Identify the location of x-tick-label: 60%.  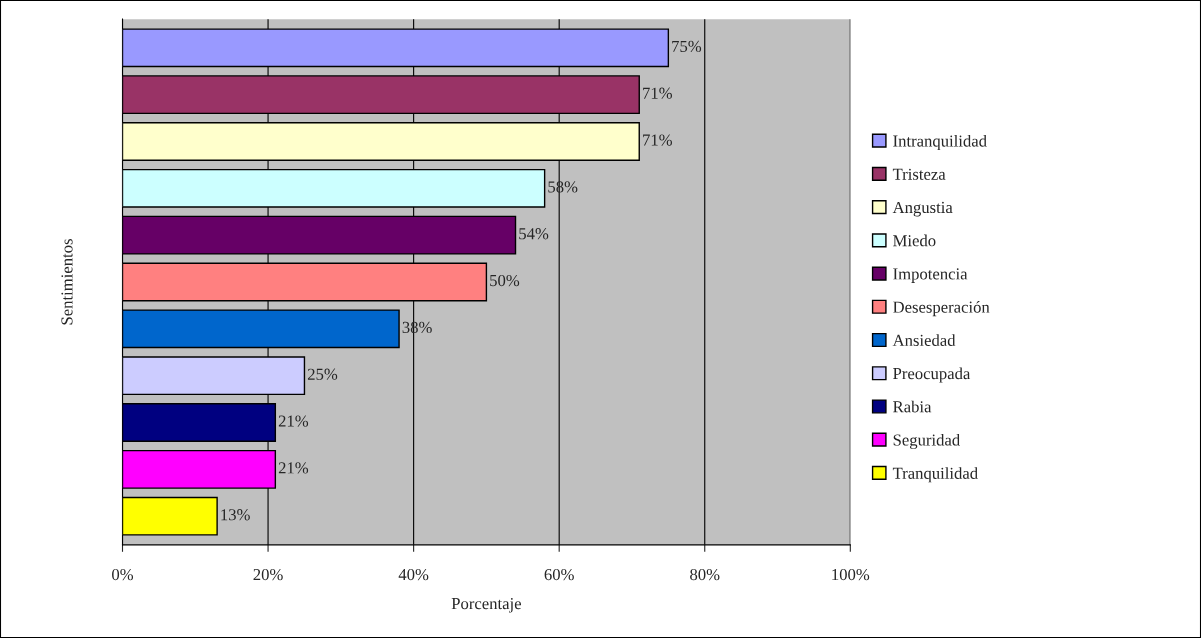
(559, 574).